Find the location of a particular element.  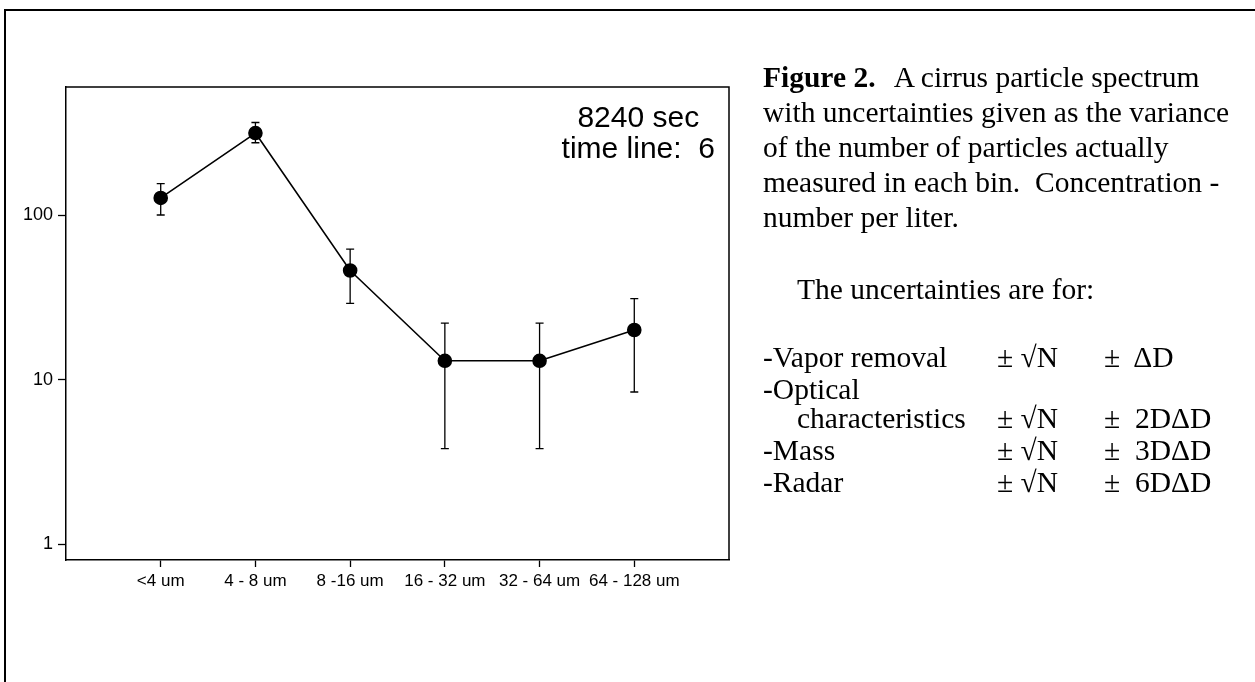

text: The uncertainties are for: is located at coordinates (946, 289).